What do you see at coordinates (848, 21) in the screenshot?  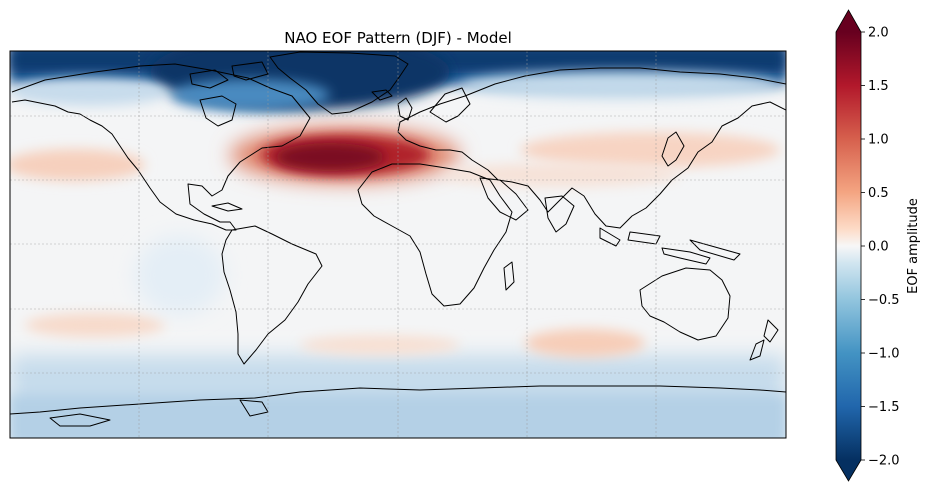 I see `colorbar-extend-top` at bounding box center [848, 21].